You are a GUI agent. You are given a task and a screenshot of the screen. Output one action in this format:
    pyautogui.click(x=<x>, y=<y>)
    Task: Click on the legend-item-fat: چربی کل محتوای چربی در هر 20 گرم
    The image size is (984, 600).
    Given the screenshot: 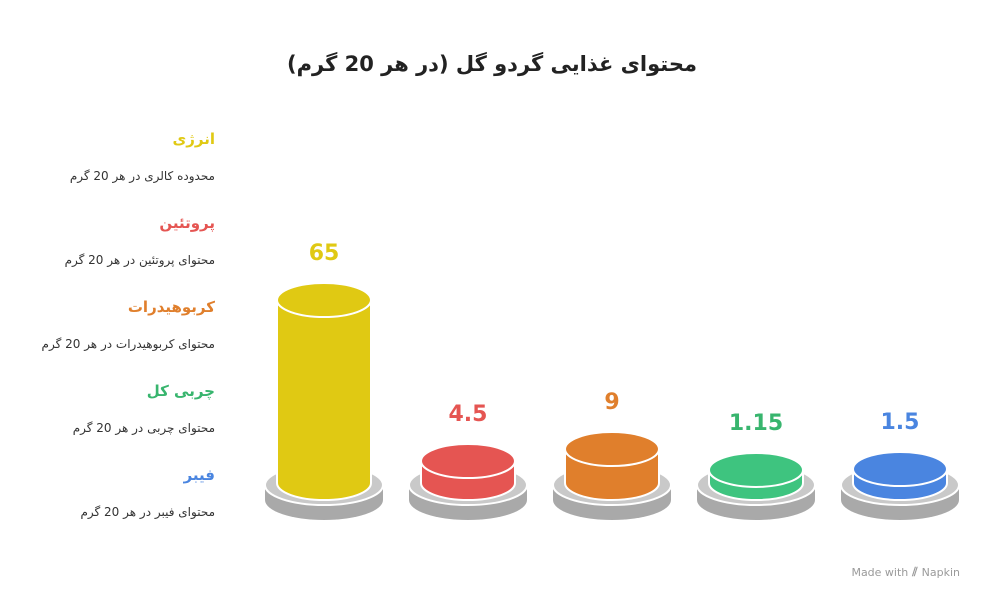 What is the action you would take?
    pyautogui.click(x=117, y=422)
    